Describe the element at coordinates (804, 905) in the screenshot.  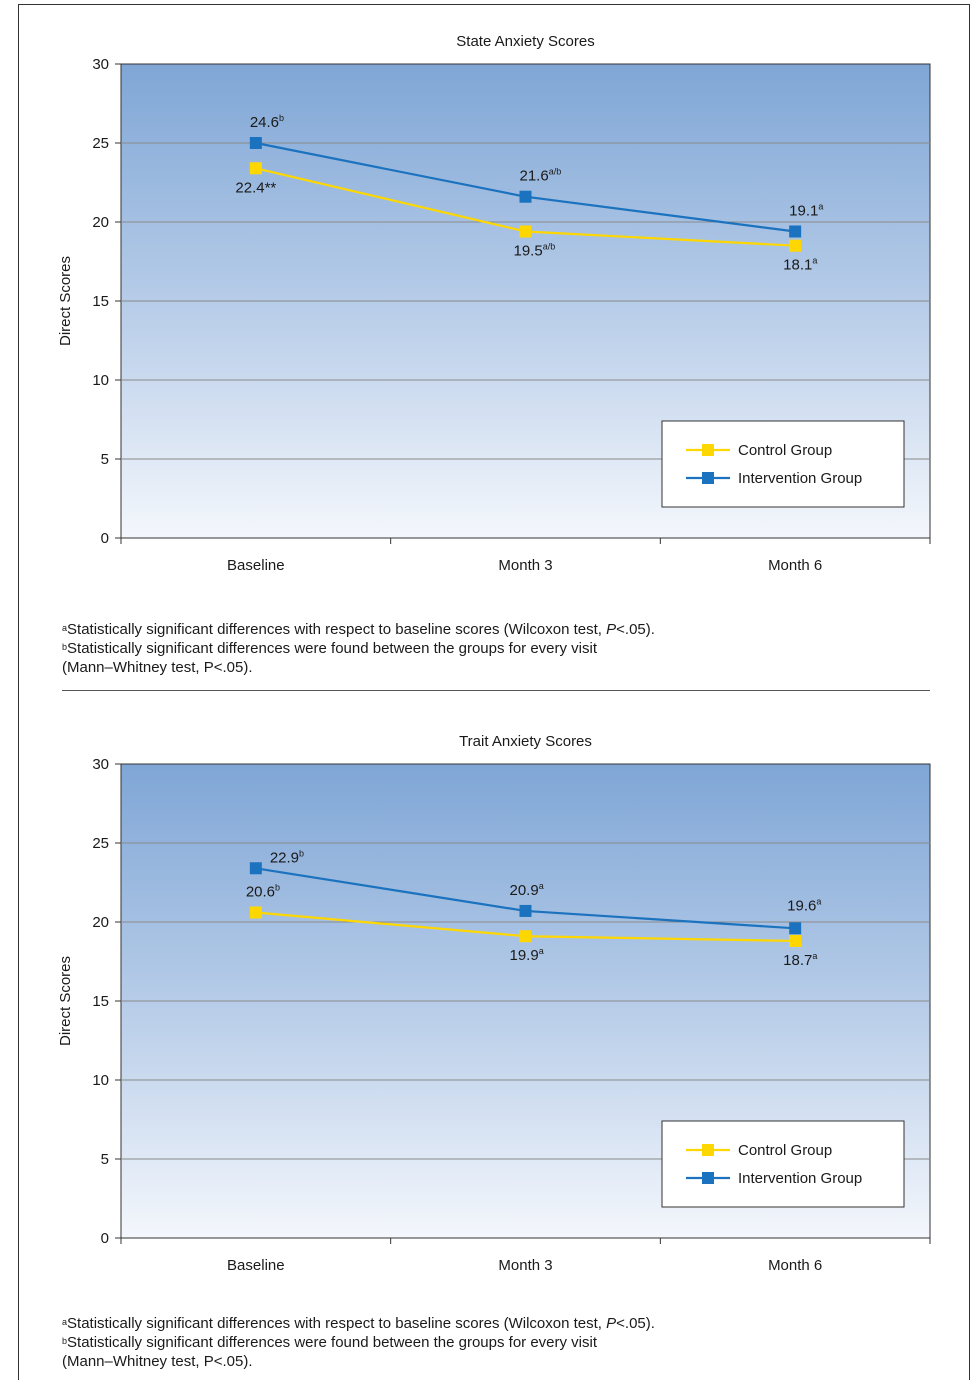
I see `data-label: 19.6a` at that location.